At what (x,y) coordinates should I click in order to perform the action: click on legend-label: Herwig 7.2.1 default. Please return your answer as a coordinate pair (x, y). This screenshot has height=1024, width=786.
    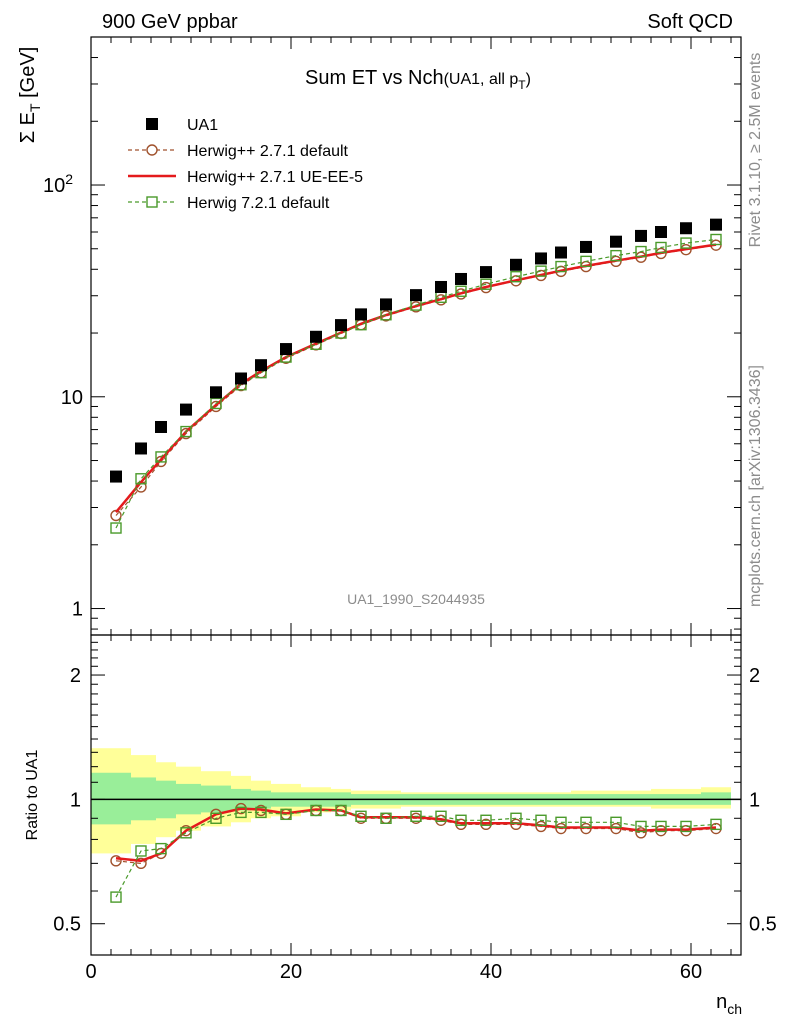
    Looking at the image, I should click on (258, 203).